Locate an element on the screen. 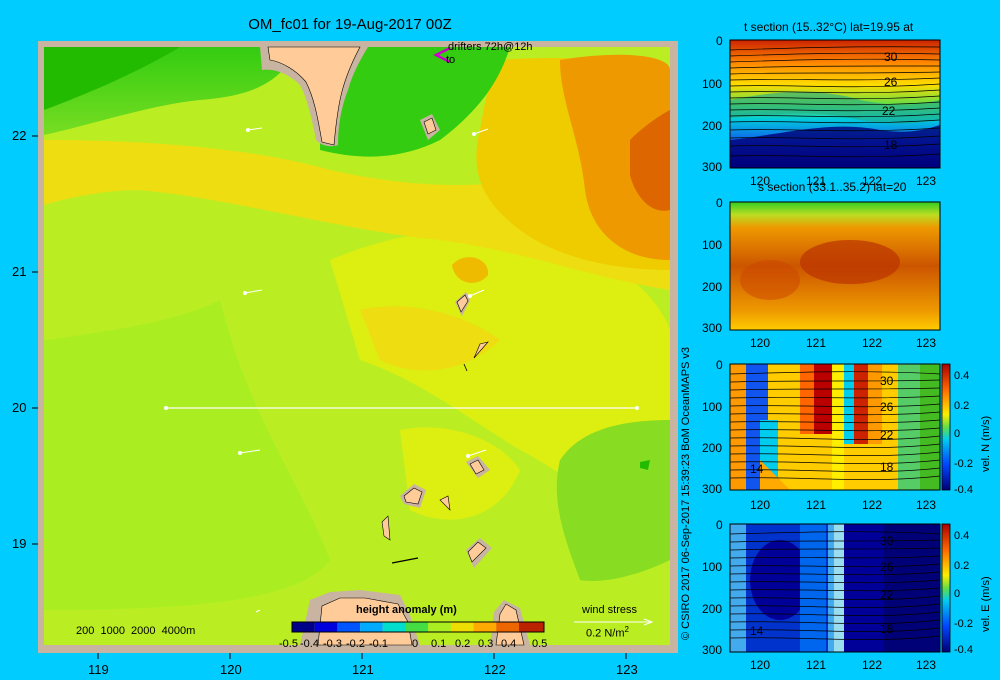  wind-scale-label: 0.2 N/m2 is located at coordinates (607, 632).